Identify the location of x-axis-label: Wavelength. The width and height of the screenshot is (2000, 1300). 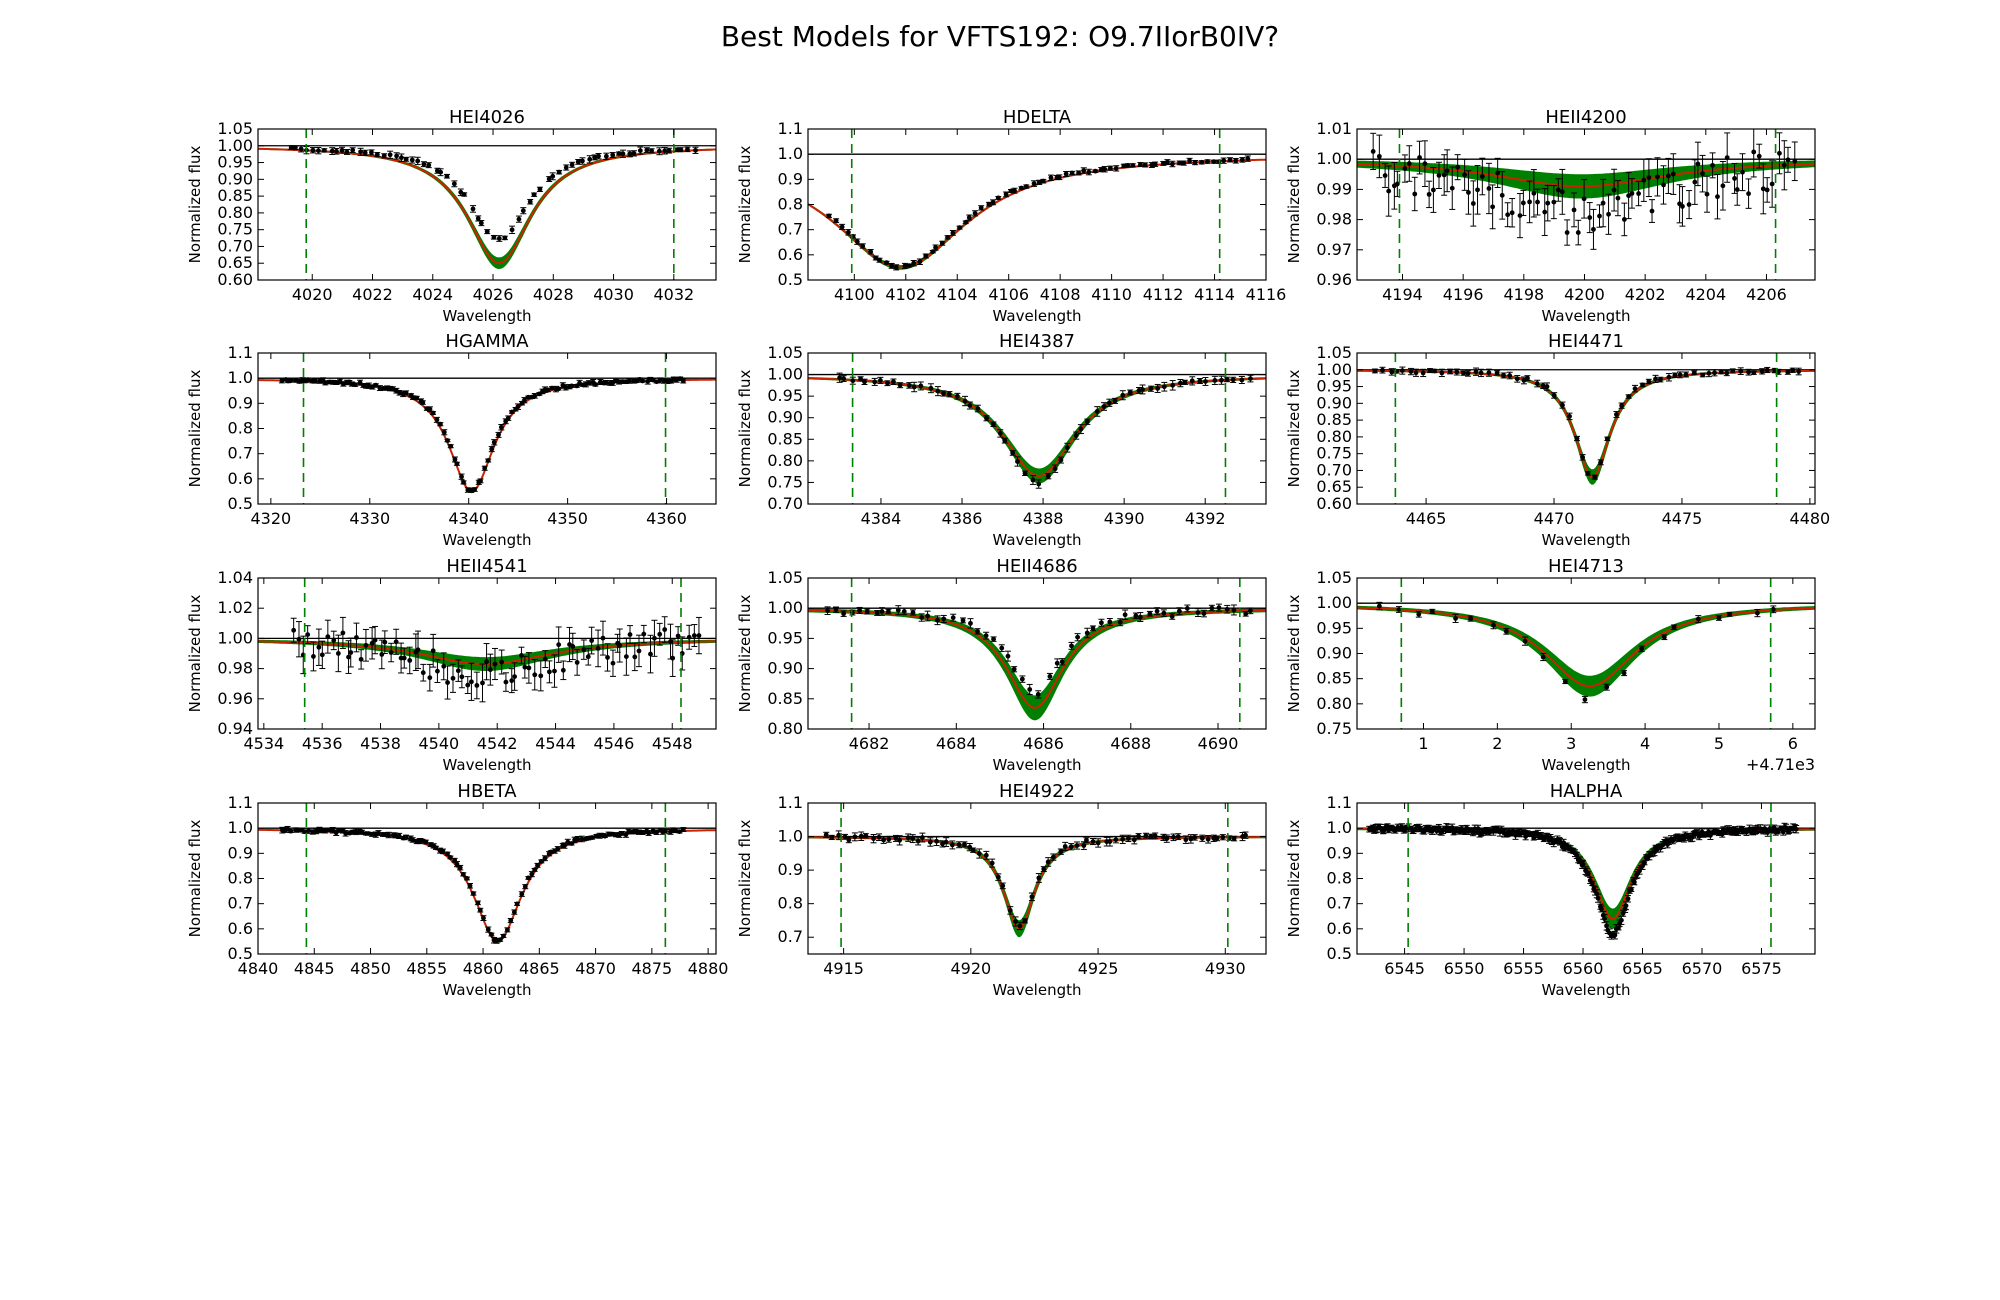
(1037, 316).